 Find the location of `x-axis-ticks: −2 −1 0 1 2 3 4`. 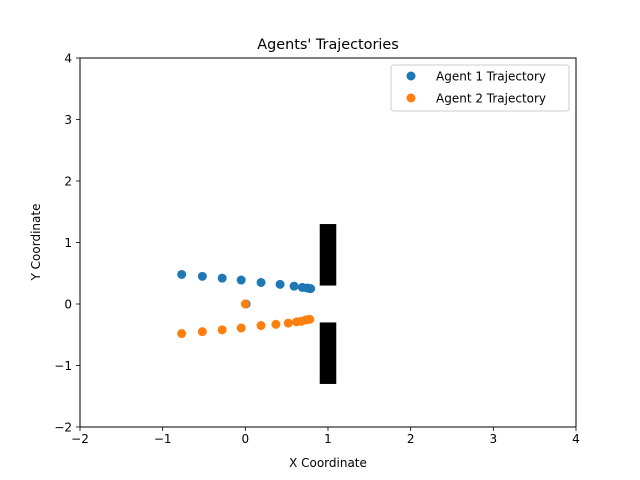

x-axis-ticks: −2 −1 0 1 2 3 4 is located at coordinates (325, 436).